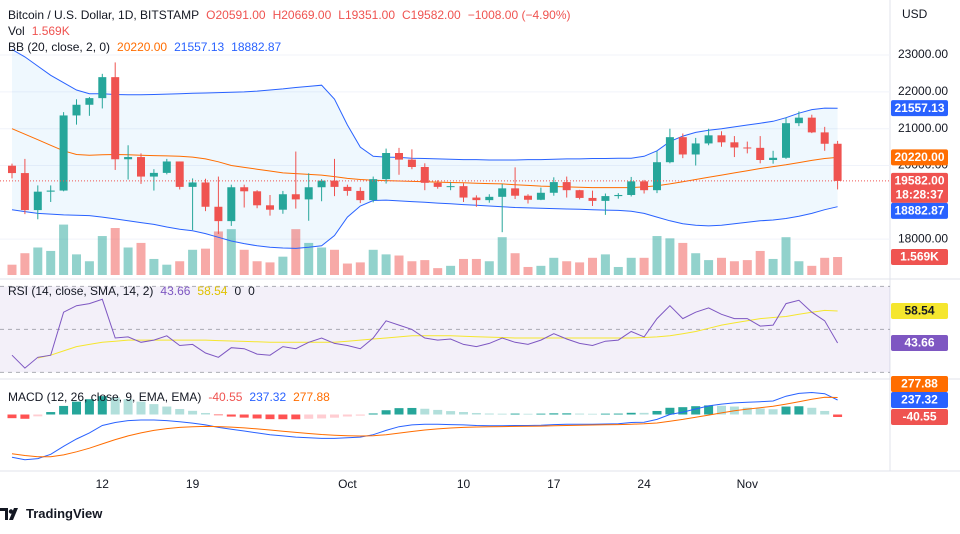  What do you see at coordinates (268, 397) in the screenshot?
I see `macd-value: 237.32` at bounding box center [268, 397].